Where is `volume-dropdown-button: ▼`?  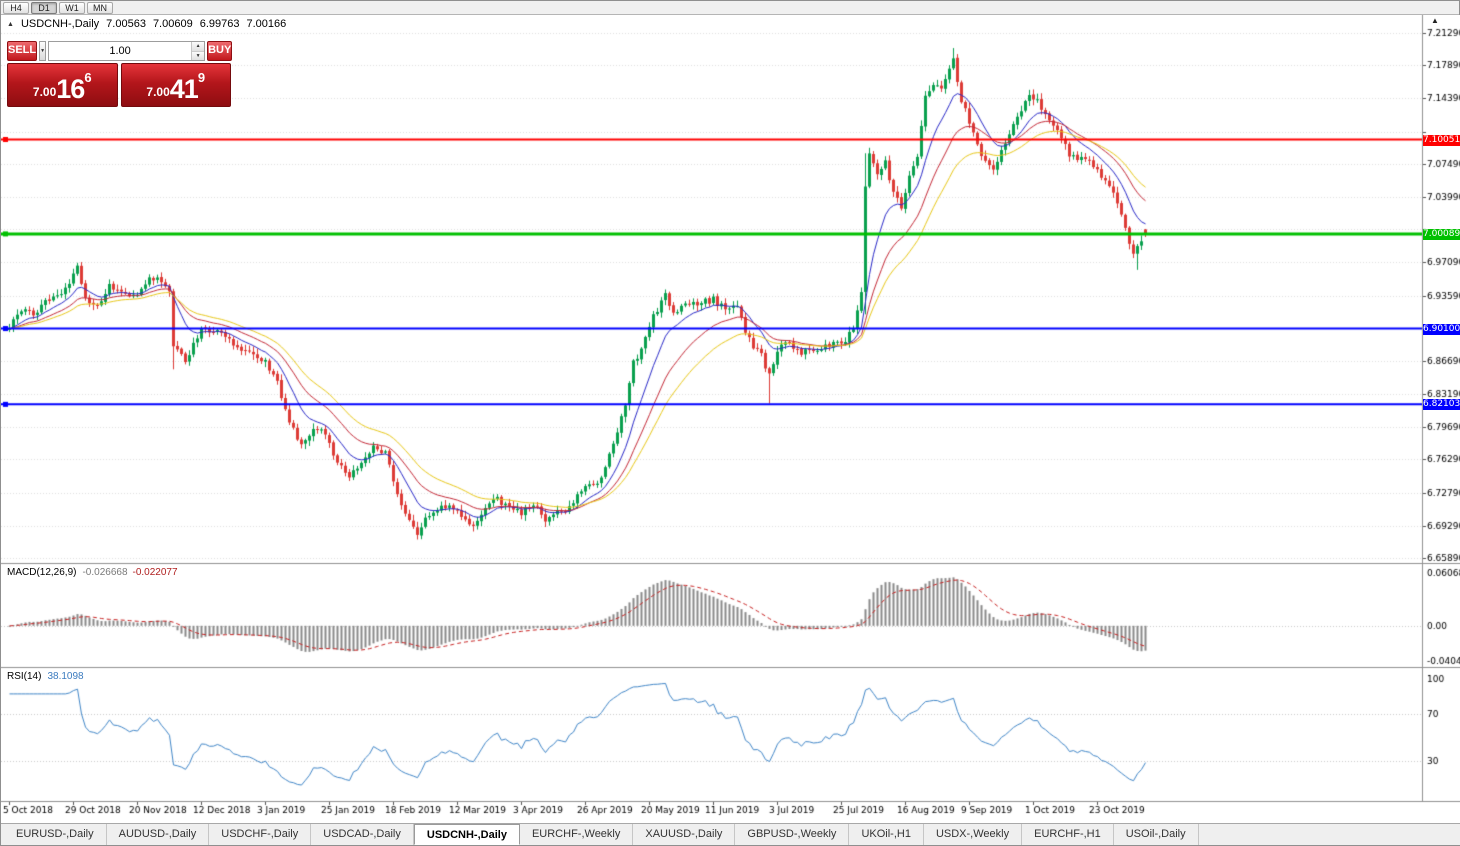
volume-dropdown-button: ▼ is located at coordinates (43, 51).